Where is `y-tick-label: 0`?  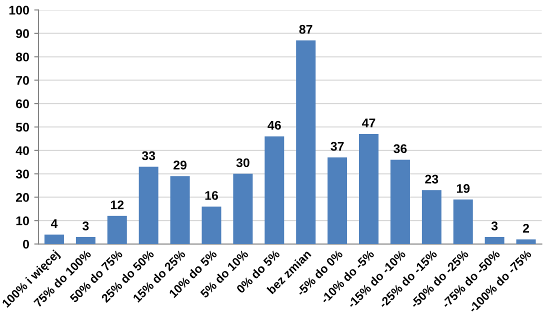
y-tick-label: 0 is located at coordinates (26, 244).